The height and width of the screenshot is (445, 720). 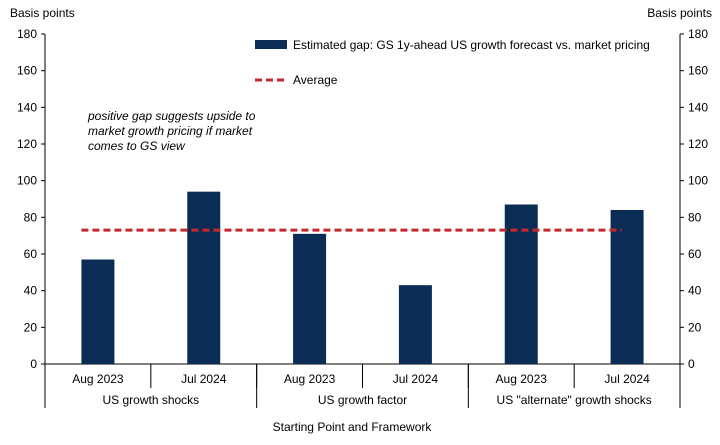 I want to click on right-y-tick-label: 40, so click(x=695, y=291).